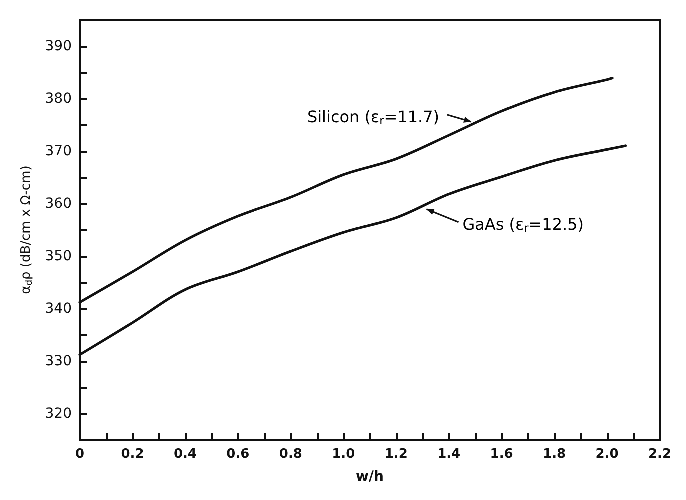 Image resolution: width=686 pixels, height=500 pixels. Describe the element at coordinates (238, 454) in the screenshot. I see `x-tick-label: 0.6` at that location.